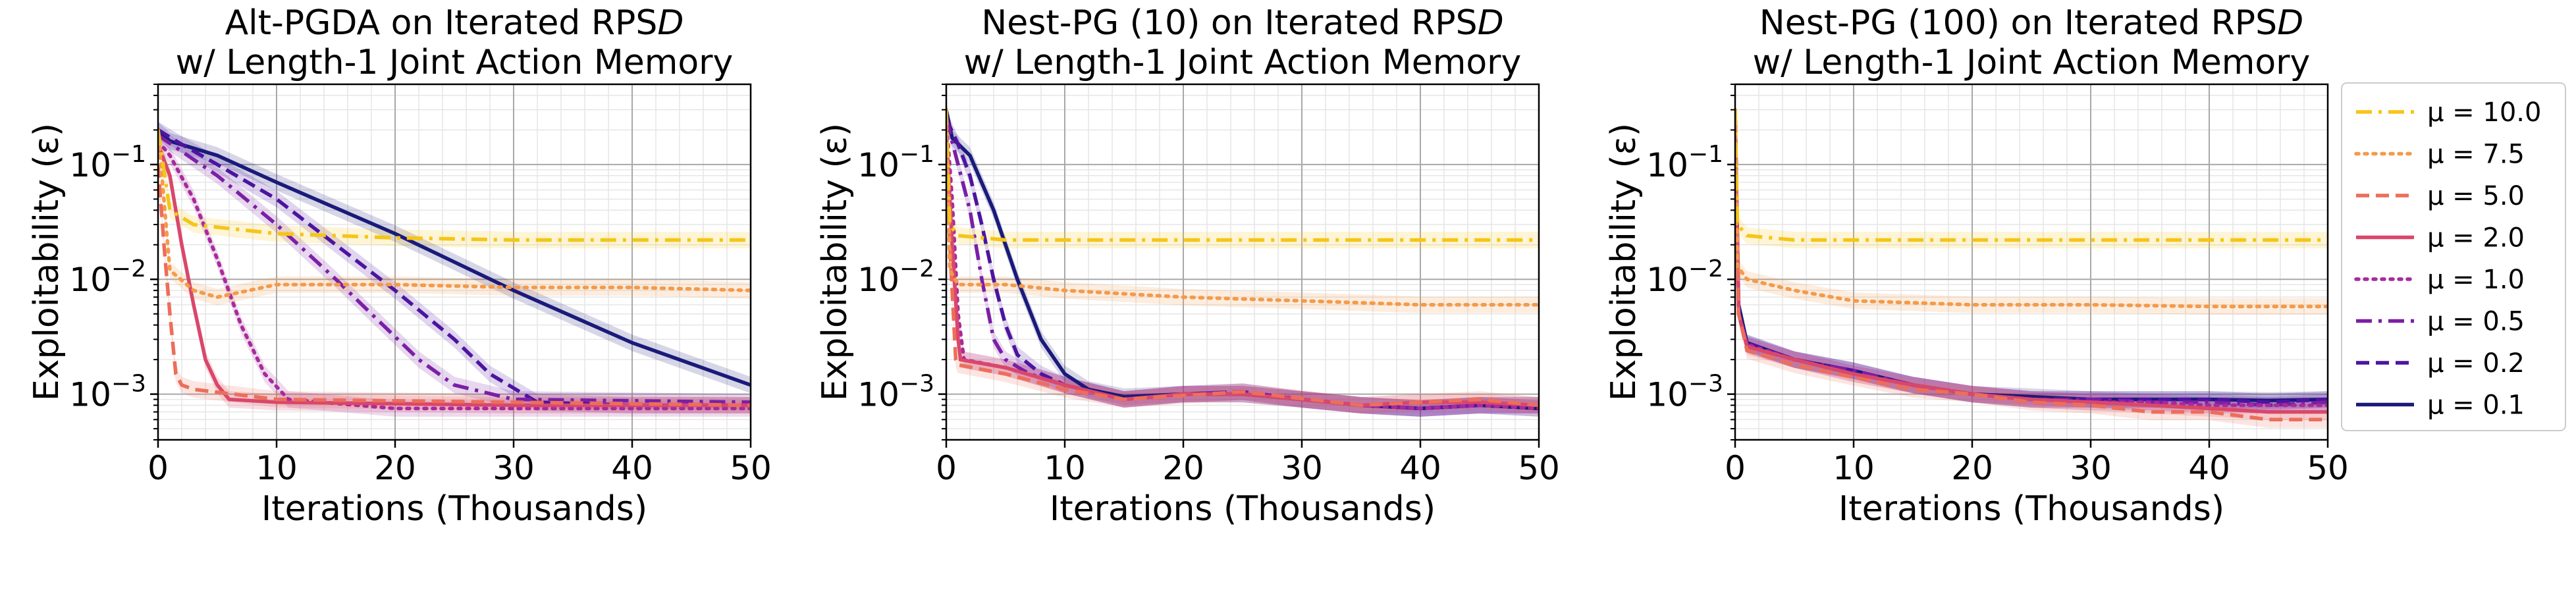 This screenshot has width=2576, height=611. What do you see at coordinates (2476, 196) in the screenshot?
I see `legend-label: μ = 5.0` at bounding box center [2476, 196].